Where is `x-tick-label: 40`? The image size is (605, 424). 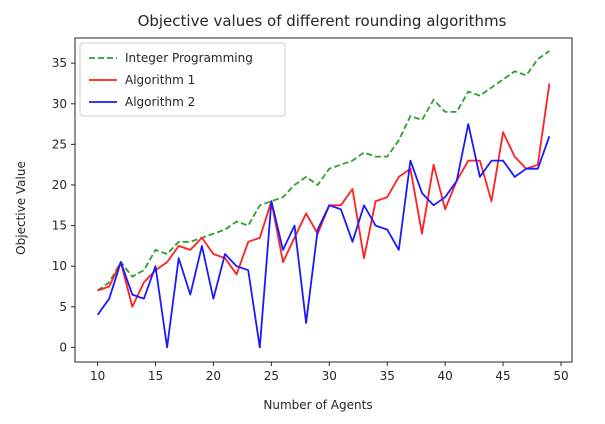
x-tick-label: 40 is located at coordinates (445, 376).